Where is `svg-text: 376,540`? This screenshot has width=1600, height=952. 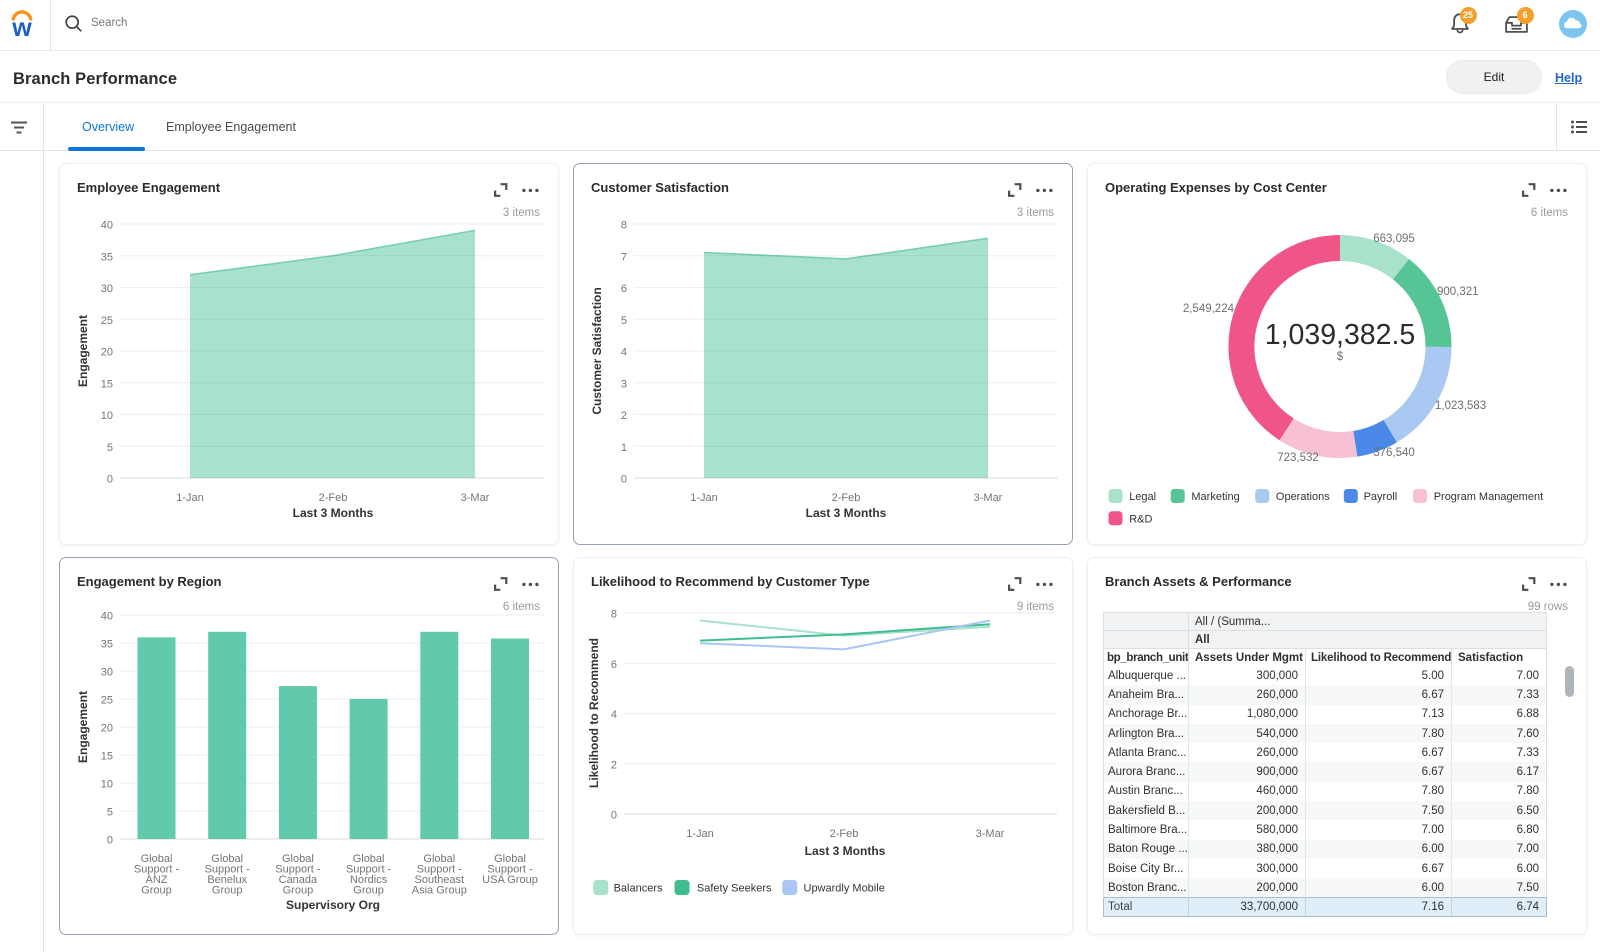
svg-text: 376,540 is located at coordinates (1394, 453).